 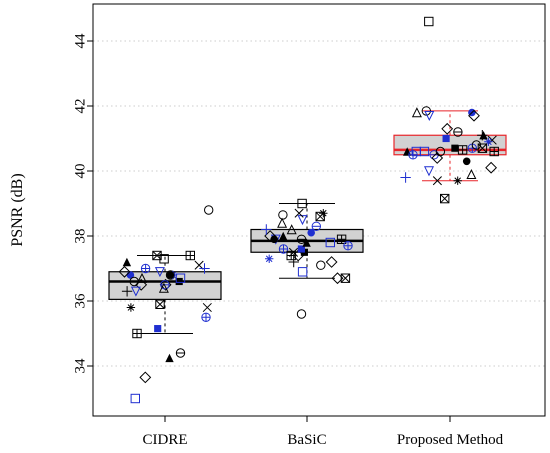 I want to click on y-tick-label: 44, so click(x=80, y=41).